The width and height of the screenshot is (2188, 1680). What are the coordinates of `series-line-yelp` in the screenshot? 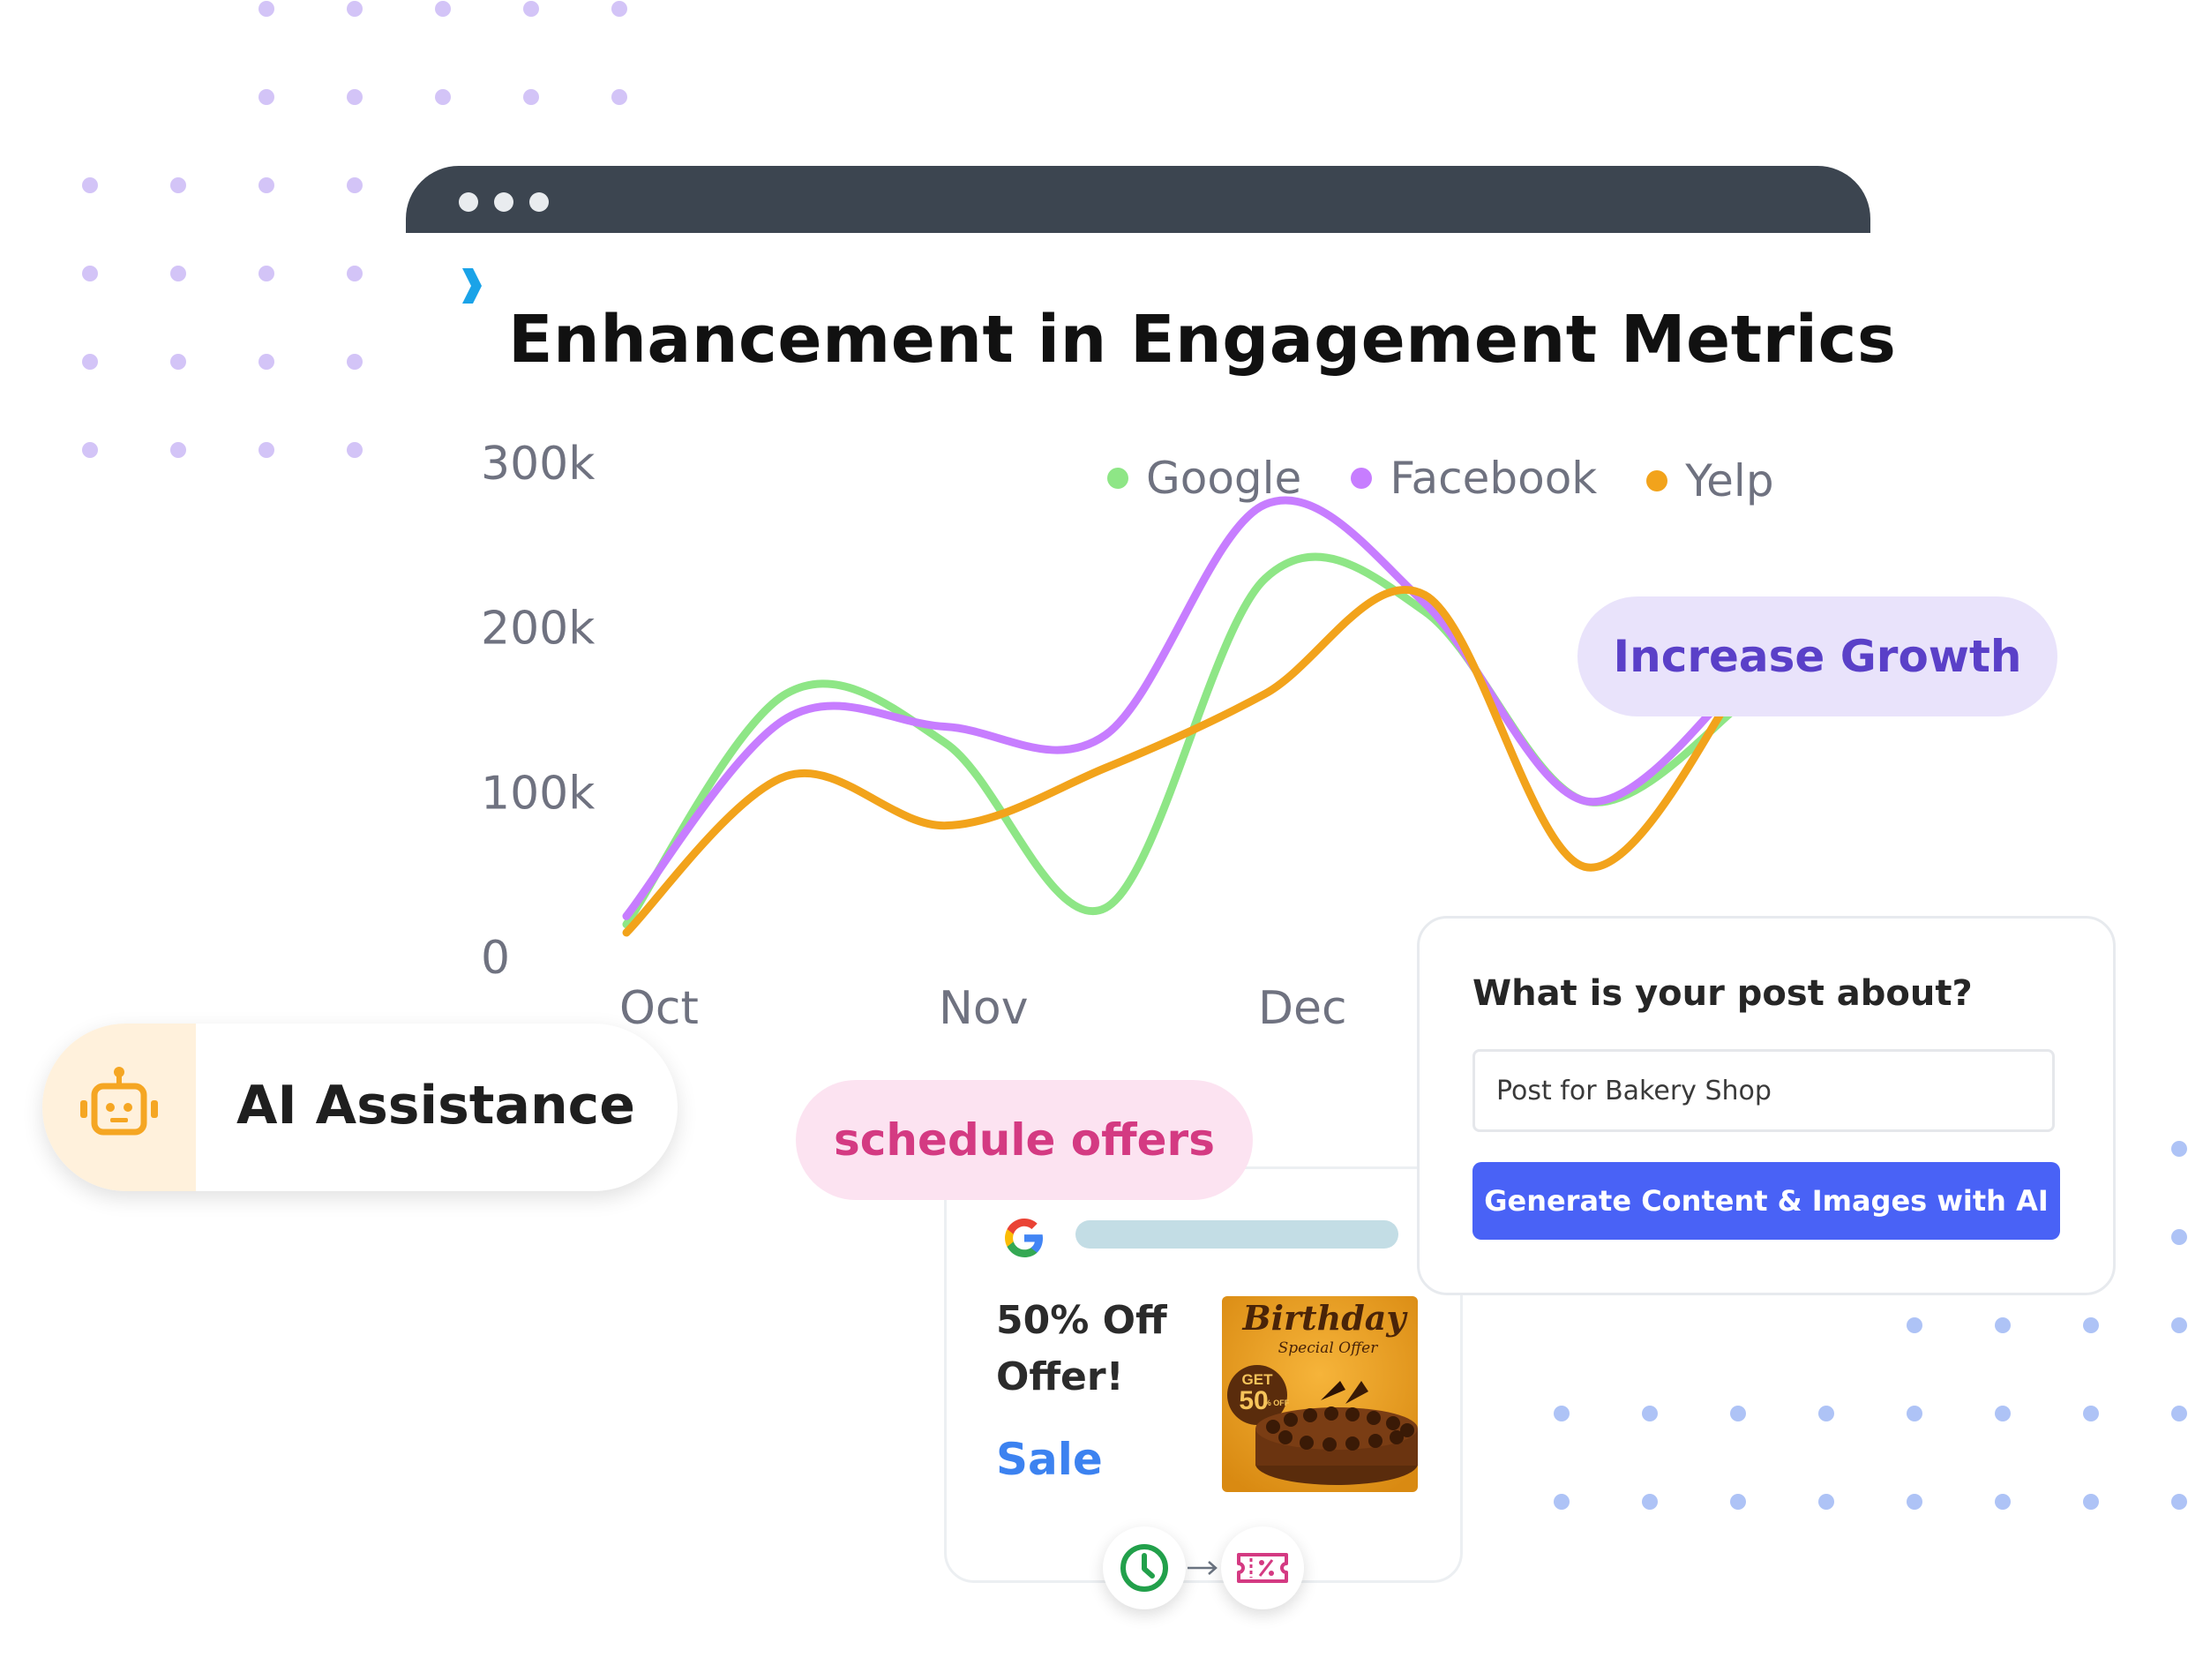 It's located at (1185, 761).